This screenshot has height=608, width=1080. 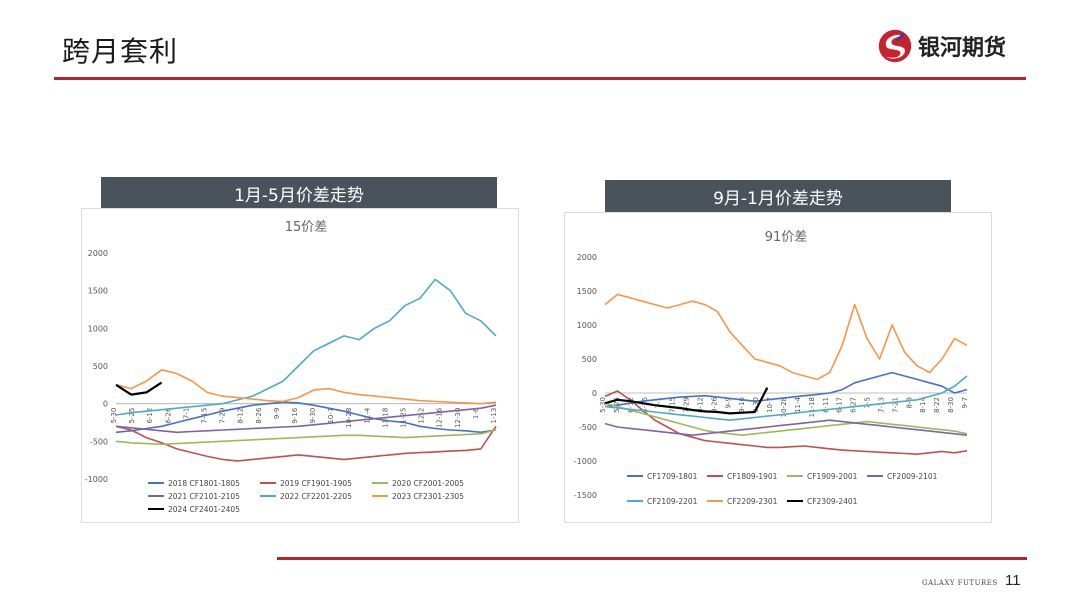 I want to click on logo-text: 银河期货, so click(x=962, y=48).